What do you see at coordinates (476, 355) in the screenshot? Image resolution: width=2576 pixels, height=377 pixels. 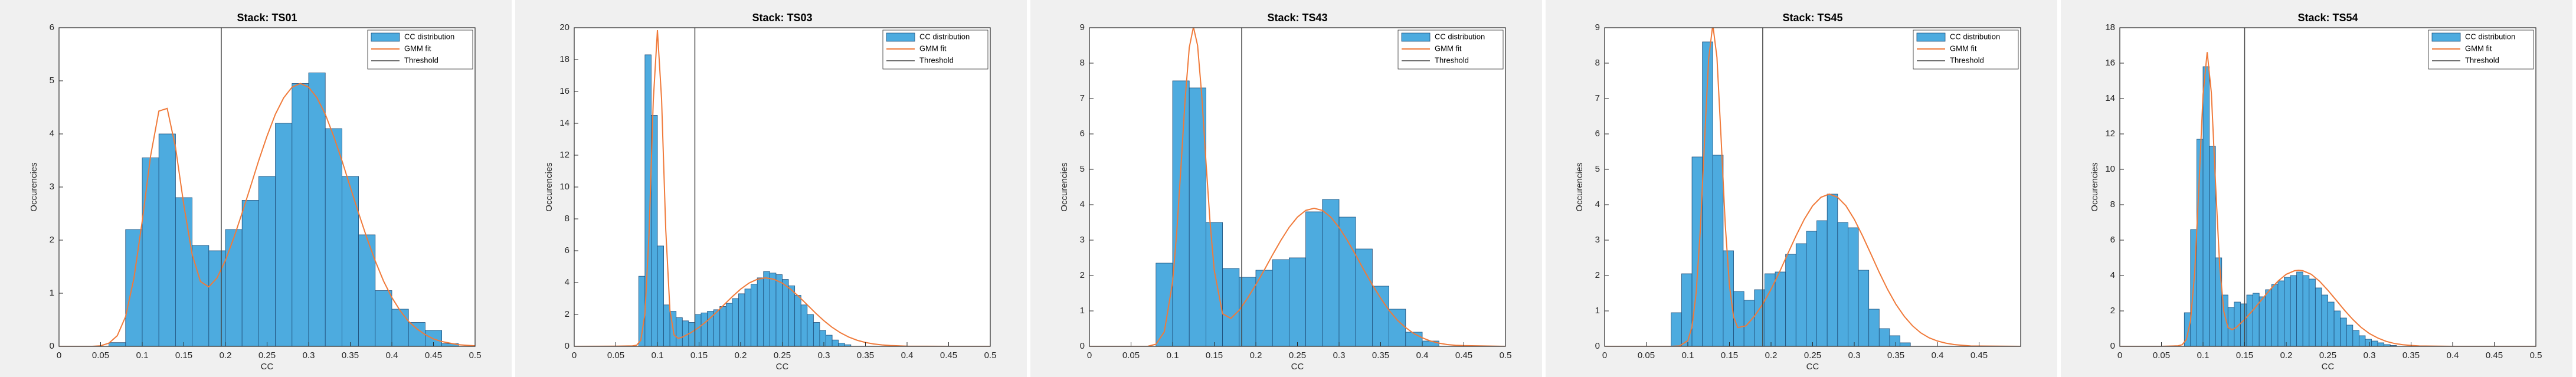 I see `x-tick-label: 0.5` at bounding box center [476, 355].